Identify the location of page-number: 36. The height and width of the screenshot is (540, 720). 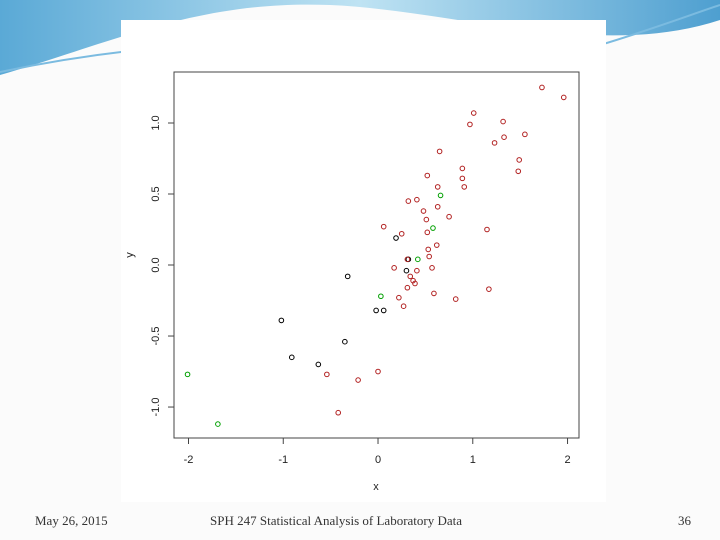
(685, 520).